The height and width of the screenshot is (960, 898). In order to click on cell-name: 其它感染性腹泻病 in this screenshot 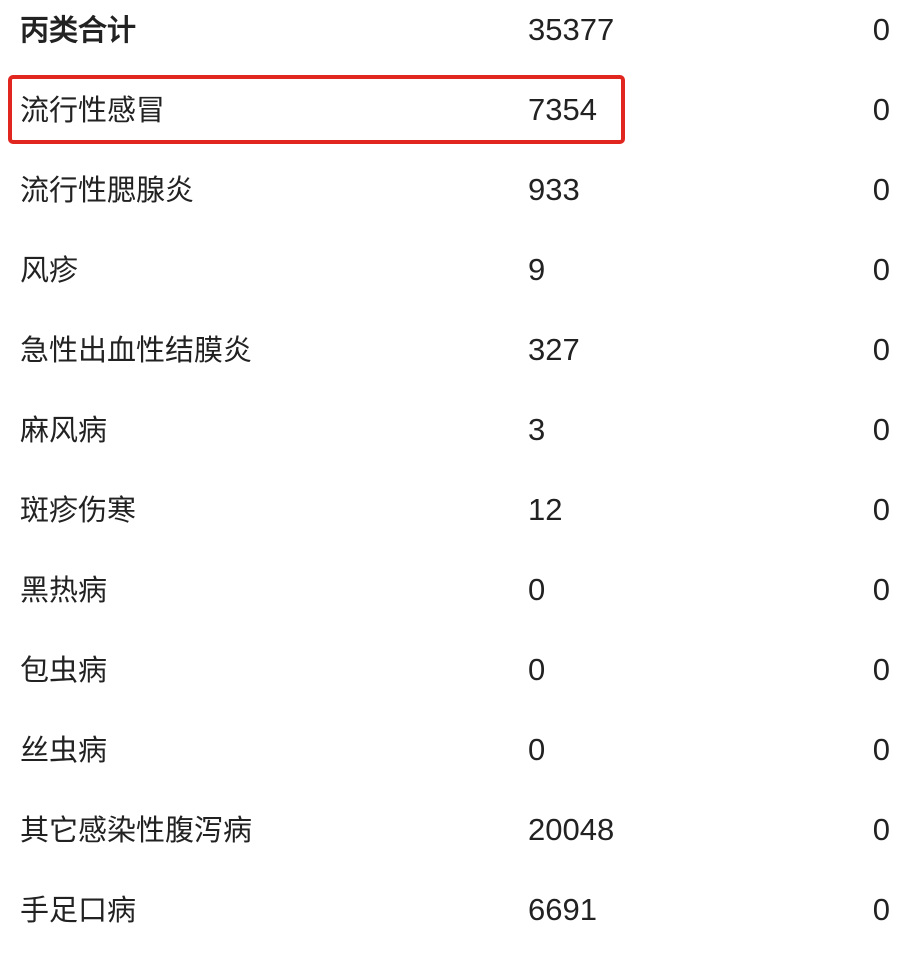, I will do `click(136, 830)`.